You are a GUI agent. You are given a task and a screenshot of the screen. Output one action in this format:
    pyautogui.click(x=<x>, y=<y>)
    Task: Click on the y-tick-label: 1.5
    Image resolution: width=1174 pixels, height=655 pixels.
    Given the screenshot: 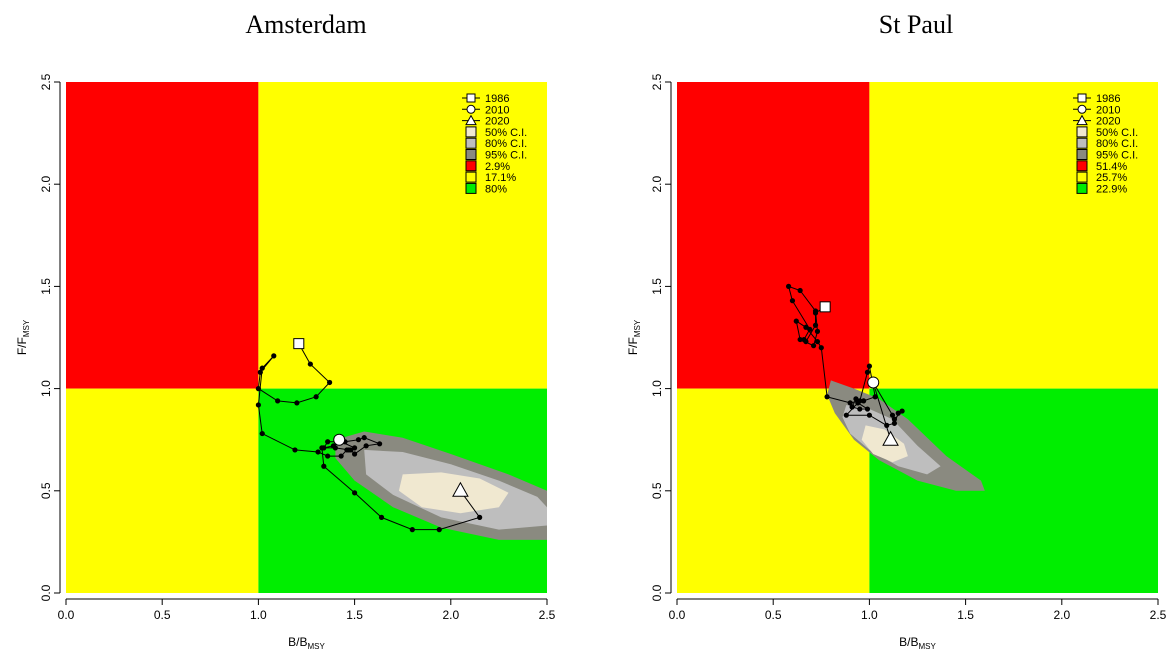 What is the action you would take?
    pyautogui.click(x=46, y=286)
    